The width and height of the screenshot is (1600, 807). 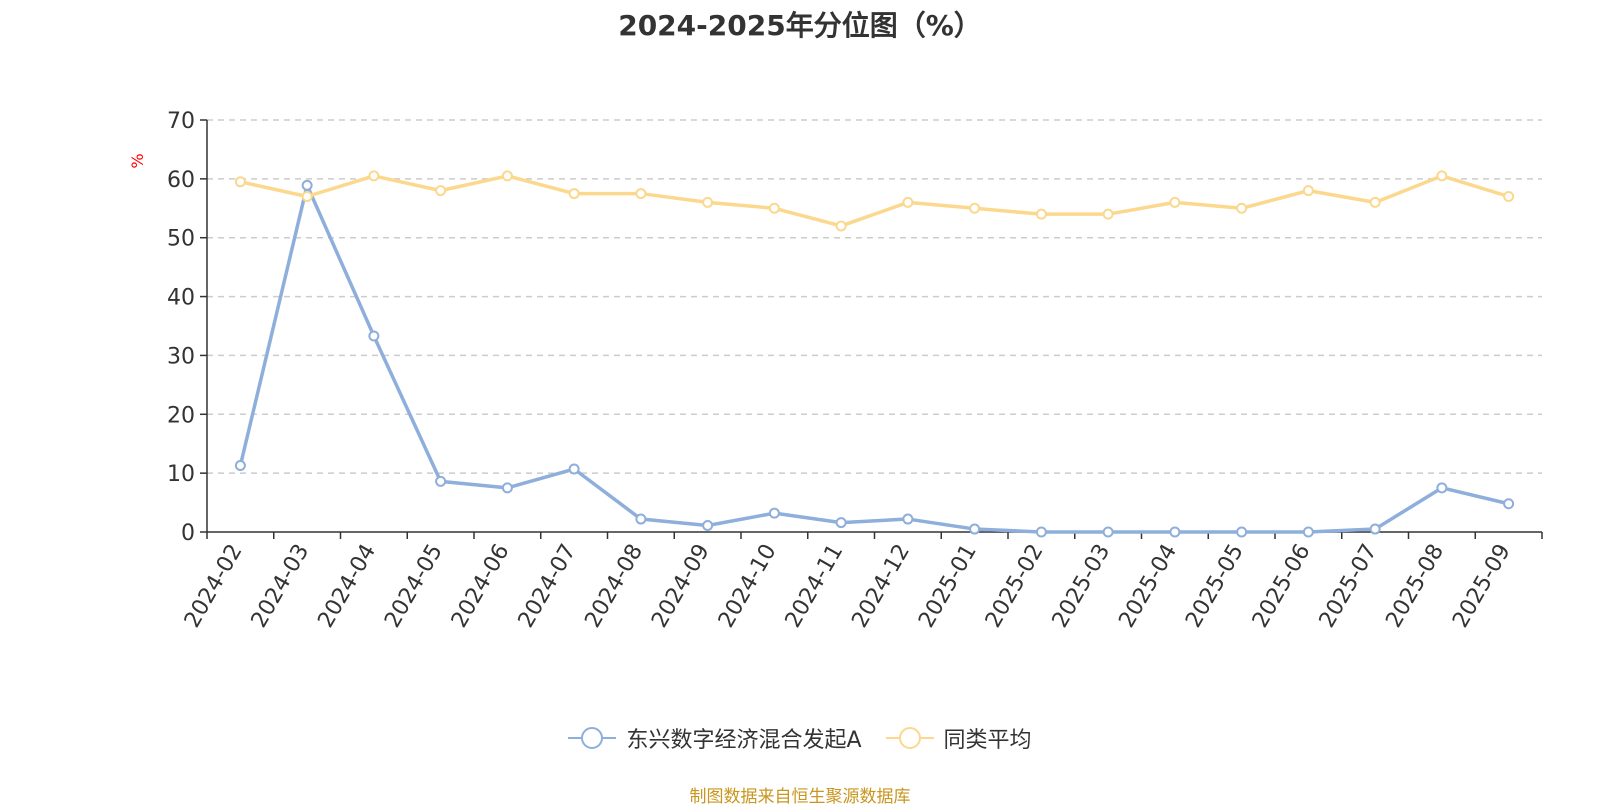 What do you see at coordinates (681, 586) in the screenshot?
I see `x-tick-label-2024-09: 2024-09` at bounding box center [681, 586].